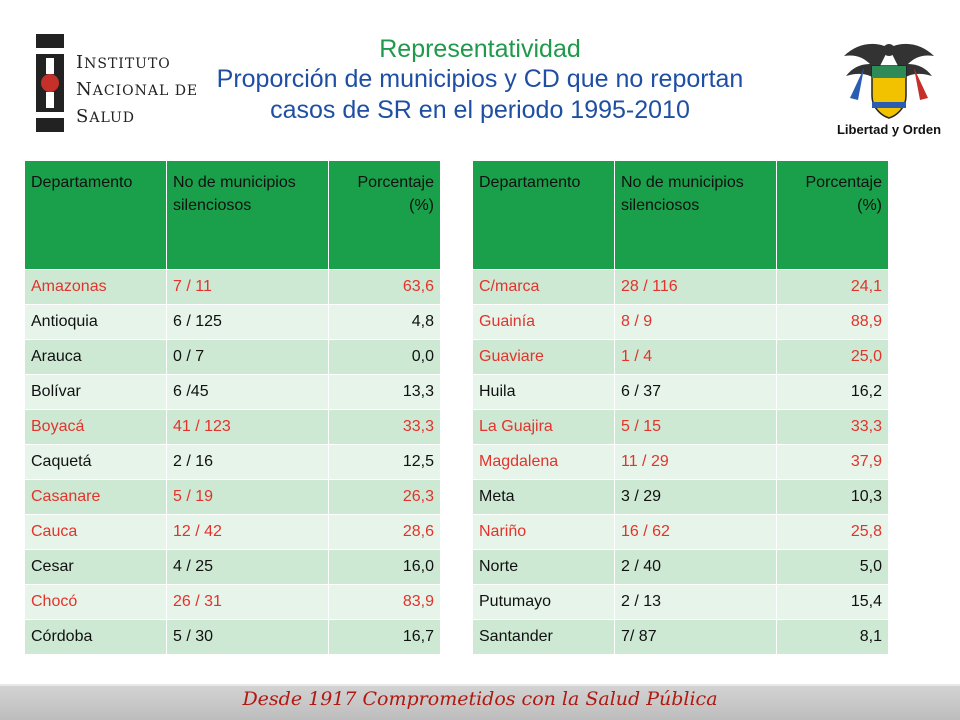 The image size is (960, 720). Describe the element at coordinates (232, 602) in the screenshot. I see `table-row: Chocó 26 / 31 83,9` at that location.